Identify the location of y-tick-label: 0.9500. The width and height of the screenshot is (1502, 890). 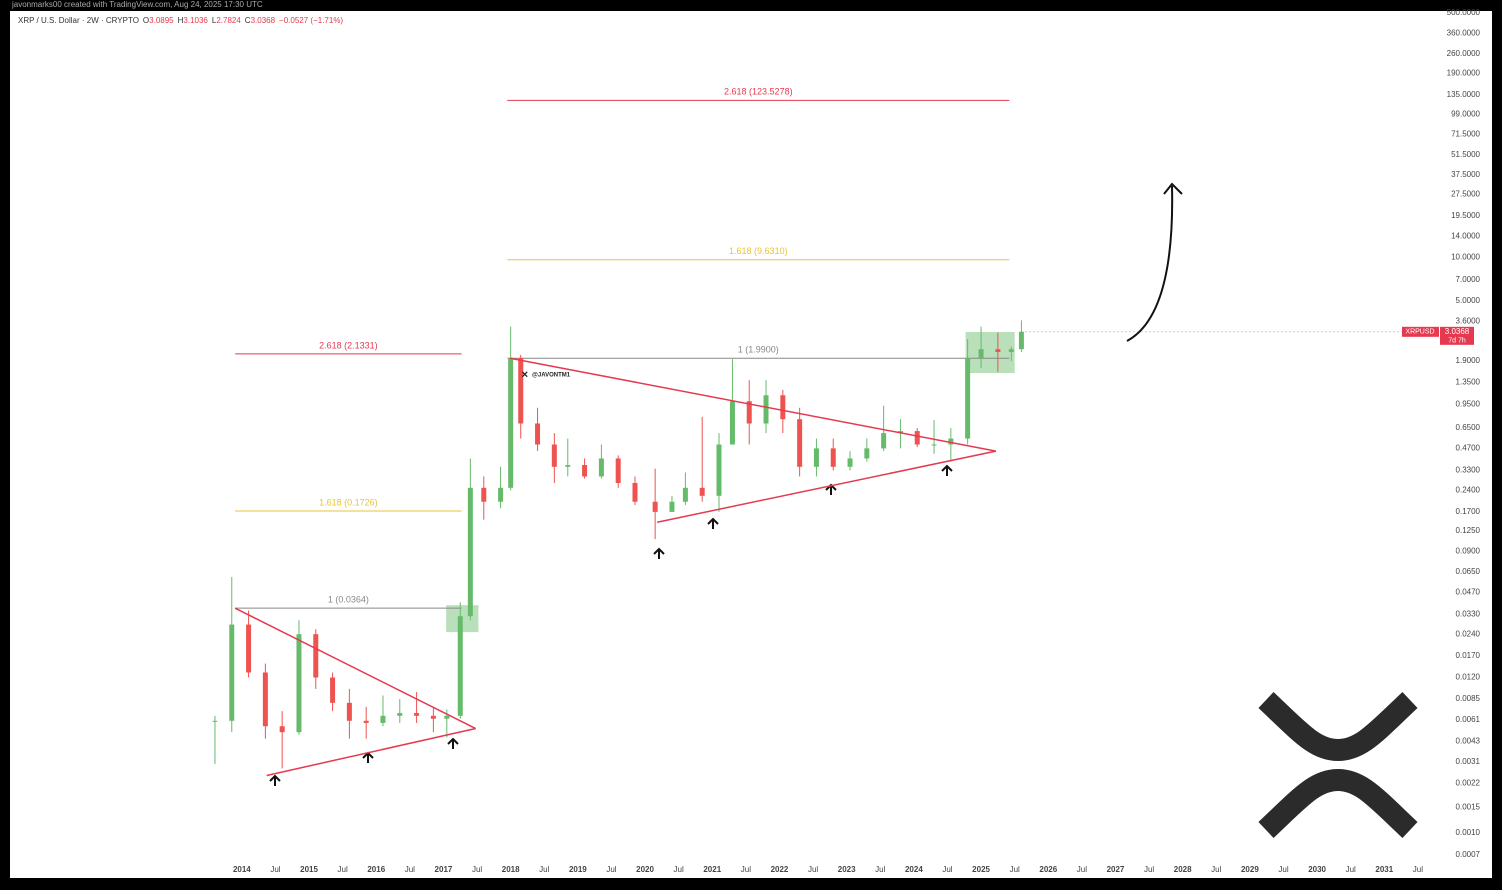
(1468, 404).